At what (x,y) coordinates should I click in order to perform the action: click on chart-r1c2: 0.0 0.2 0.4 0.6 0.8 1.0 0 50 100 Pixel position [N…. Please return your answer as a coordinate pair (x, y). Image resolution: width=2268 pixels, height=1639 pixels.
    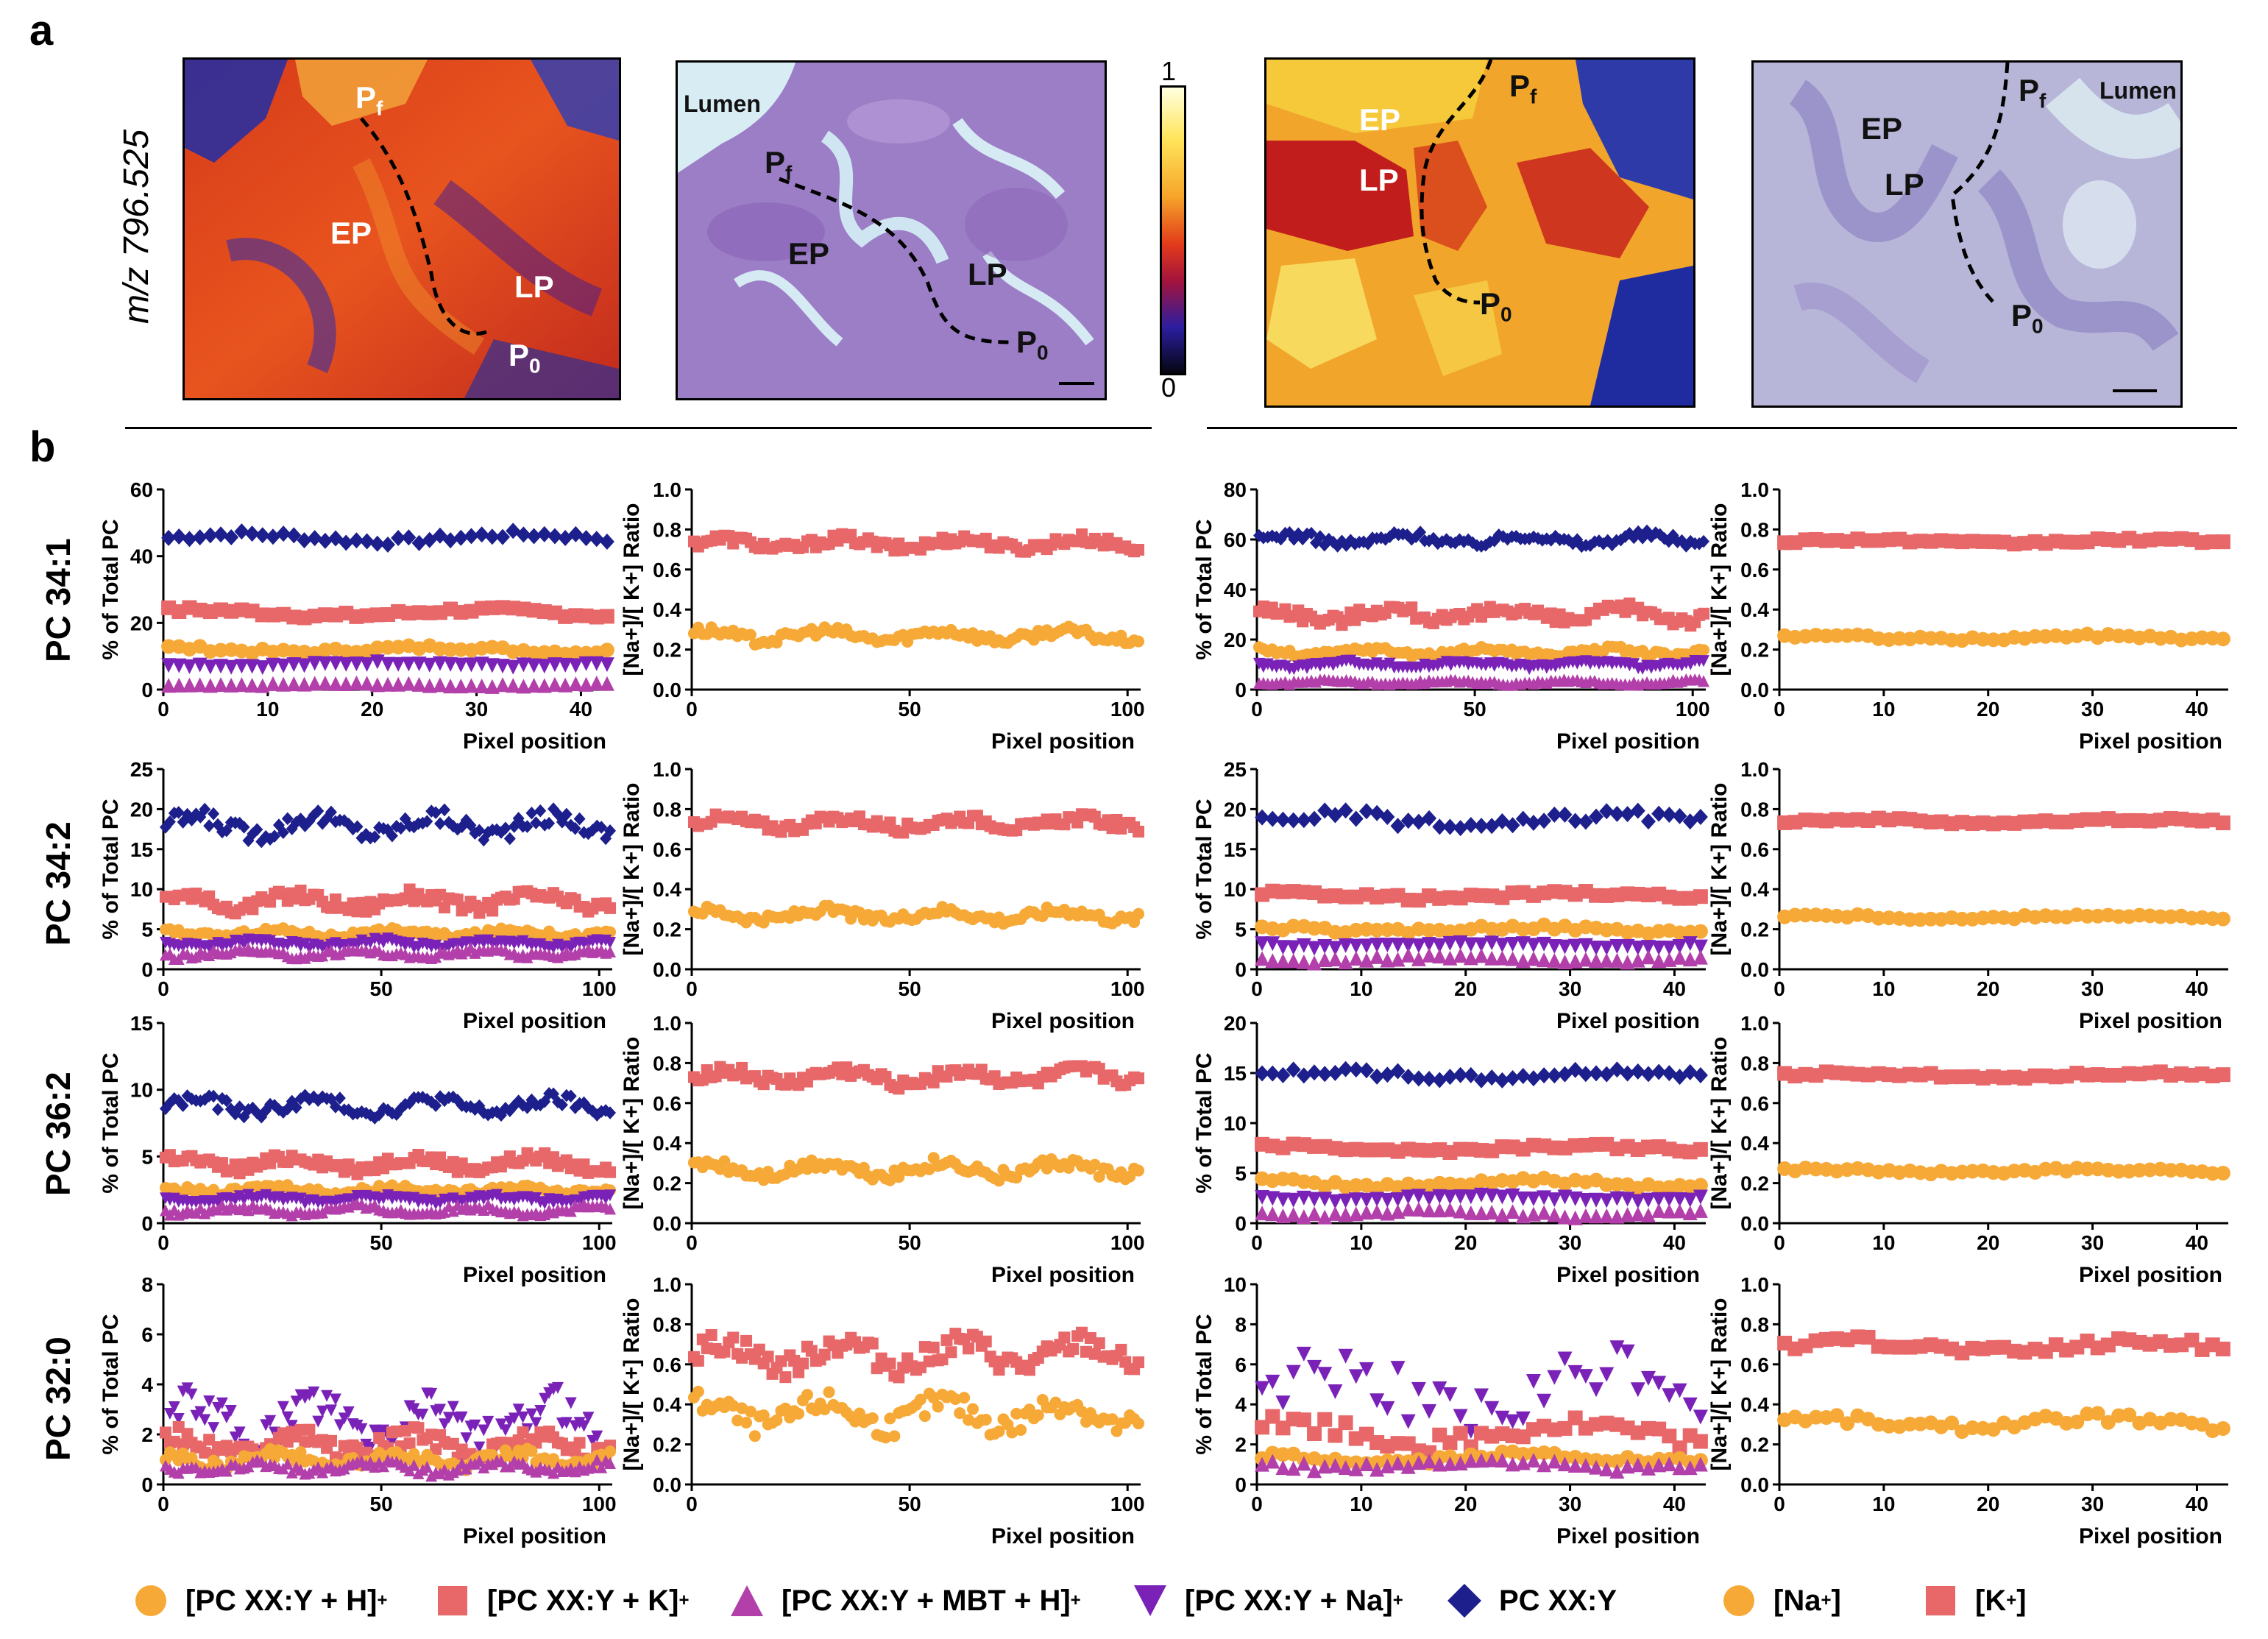
    Looking at the image, I should click on (882, 616).